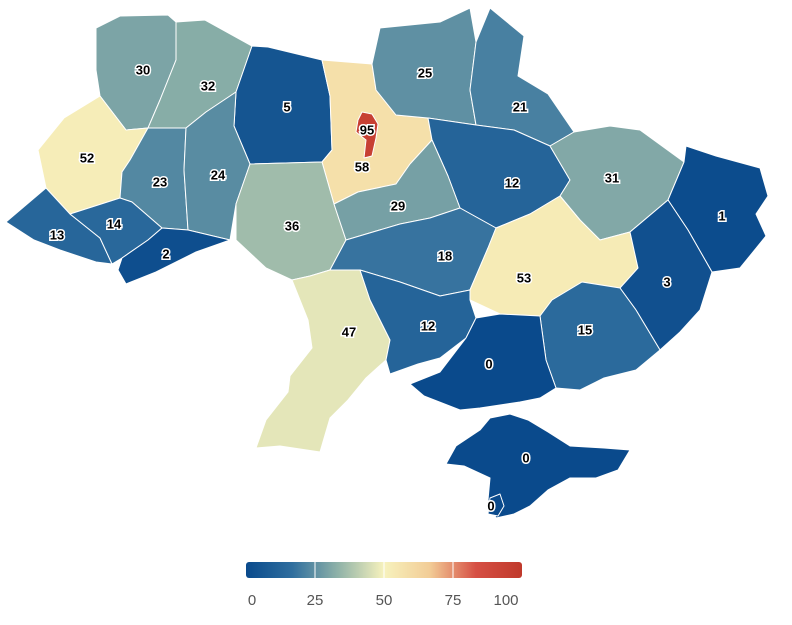 This screenshot has width=792, height=625. What do you see at coordinates (520, 107) in the screenshot?
I see `label-sumy: 21` at bounding box center [520, 107].